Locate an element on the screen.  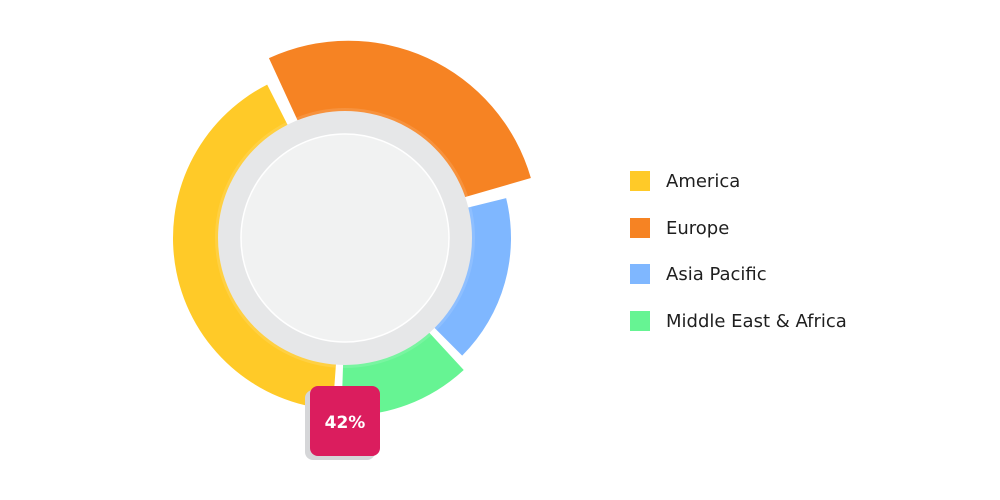
value-badge-label: 42% is located at coordinates (345, 423).